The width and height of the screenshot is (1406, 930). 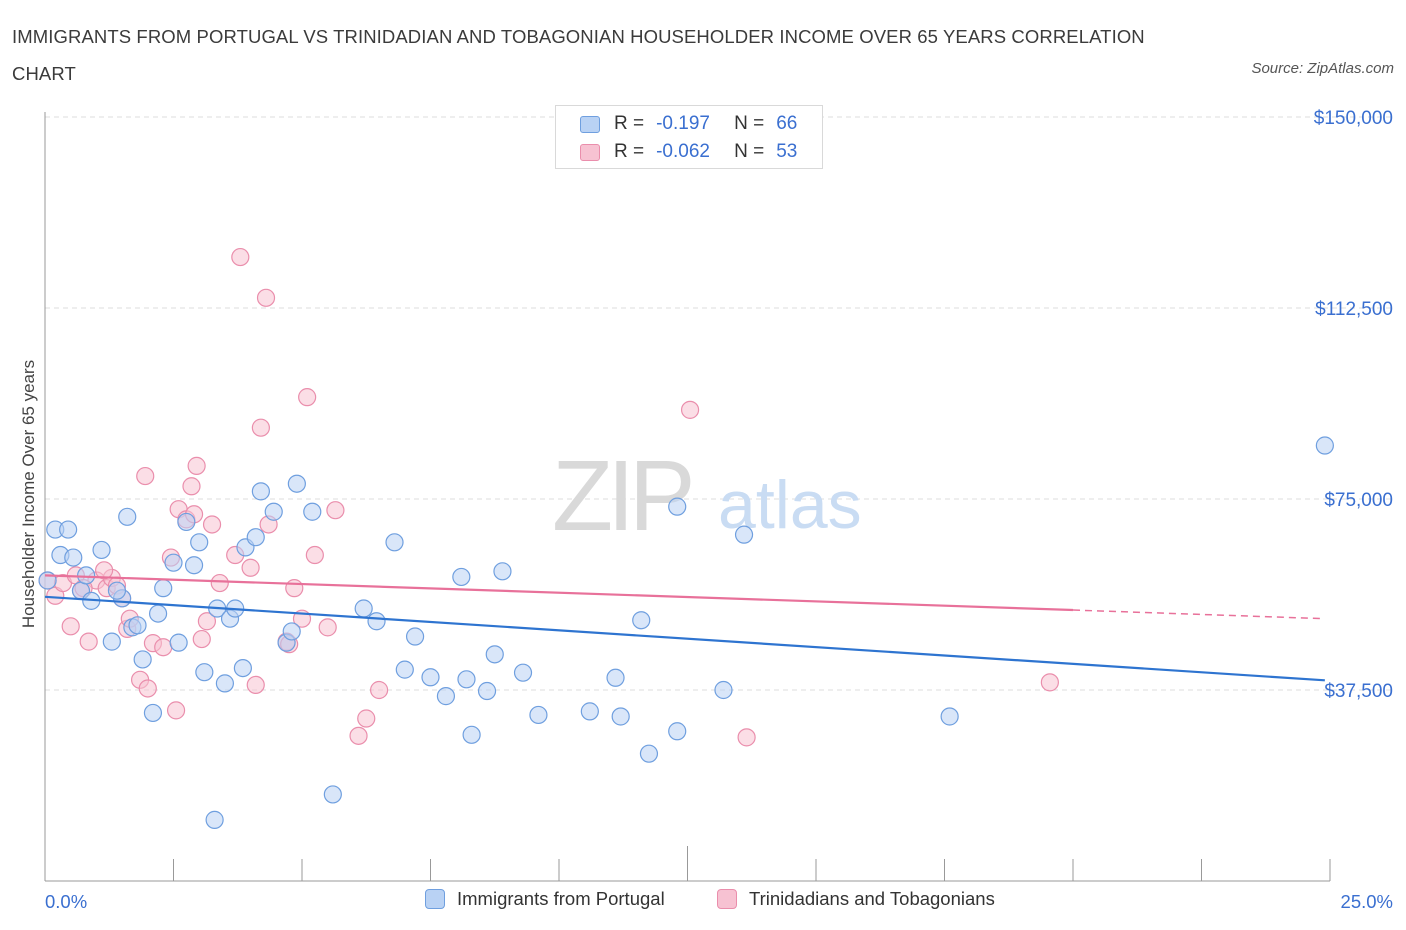 What do you see at coordinates (1353, 118) in the screenshot?
I see `y-tick-label: $150,000` at bounding box center [1353, 118].